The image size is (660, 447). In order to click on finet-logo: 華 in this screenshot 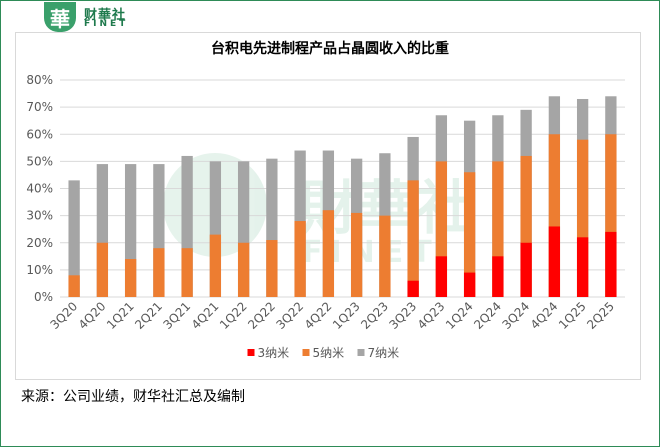, I will do `click(60, 17)`.